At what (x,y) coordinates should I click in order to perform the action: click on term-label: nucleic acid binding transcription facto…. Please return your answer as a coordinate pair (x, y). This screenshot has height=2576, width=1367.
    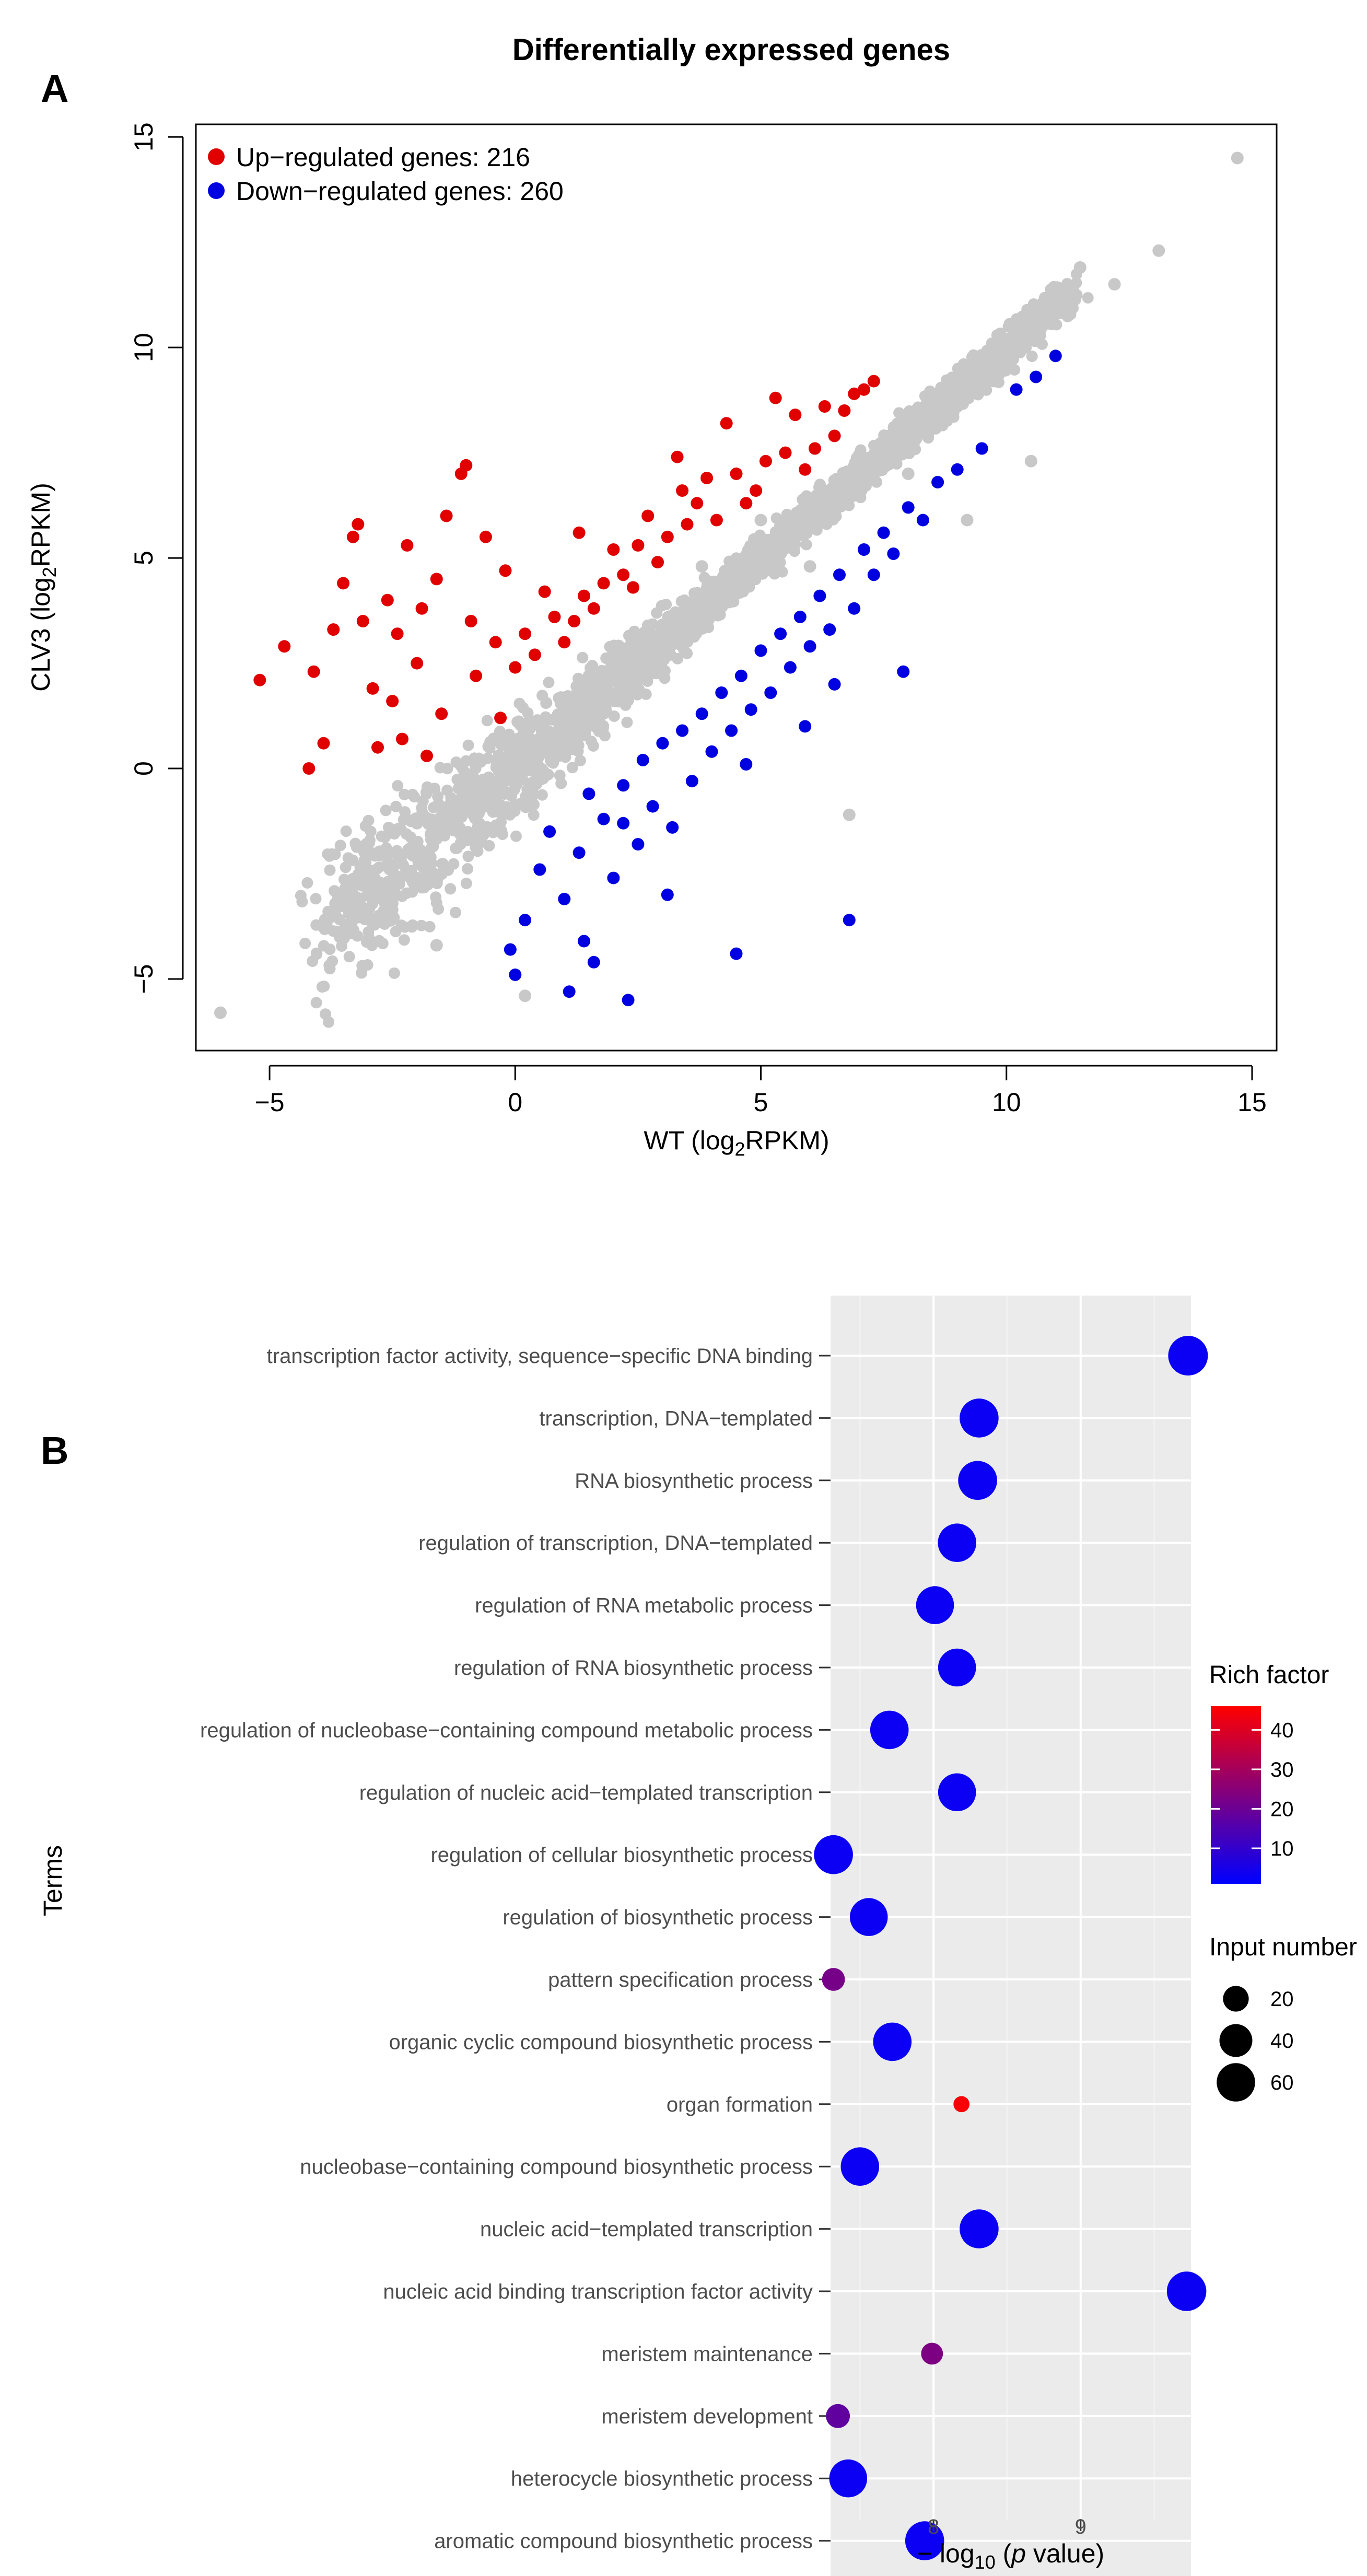
    Looking at the image, I should click on (598, 2291).